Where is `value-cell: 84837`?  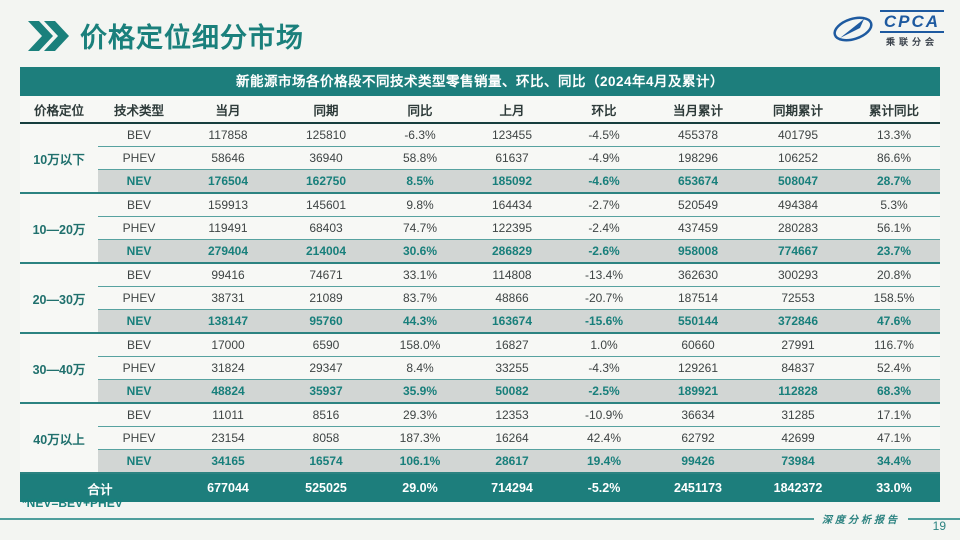 value-cell: 84837 is located at coordinates (798, 368).